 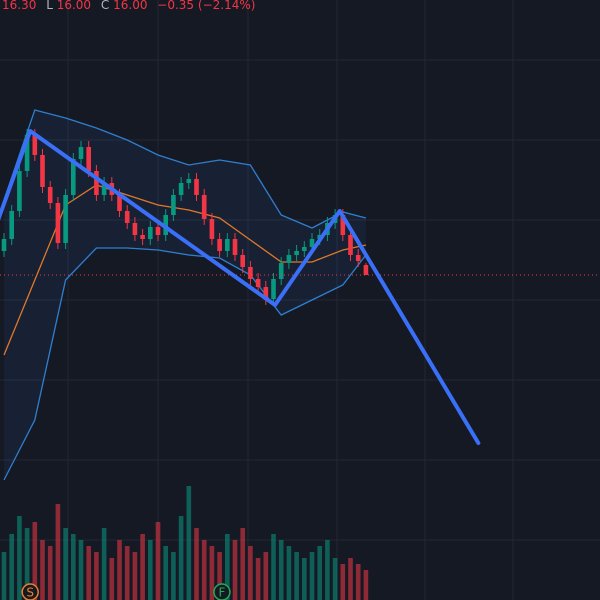 What do you see at coordinates (185, 169) in the screenshot?
I see `band-upper` at bounding box center [185, 169].